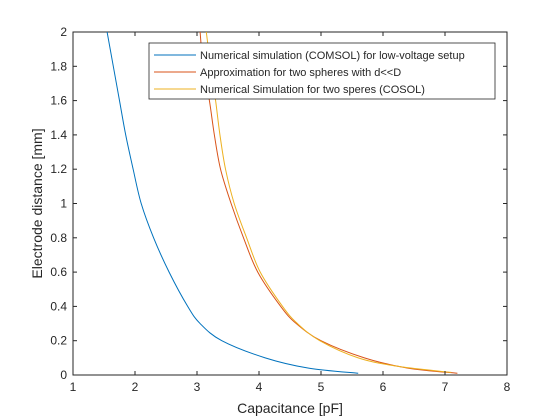  What do you see at coordinates (197, 387) in the screenshot?
I see `x-tick-label: 3` at bounding box center [197, 387].